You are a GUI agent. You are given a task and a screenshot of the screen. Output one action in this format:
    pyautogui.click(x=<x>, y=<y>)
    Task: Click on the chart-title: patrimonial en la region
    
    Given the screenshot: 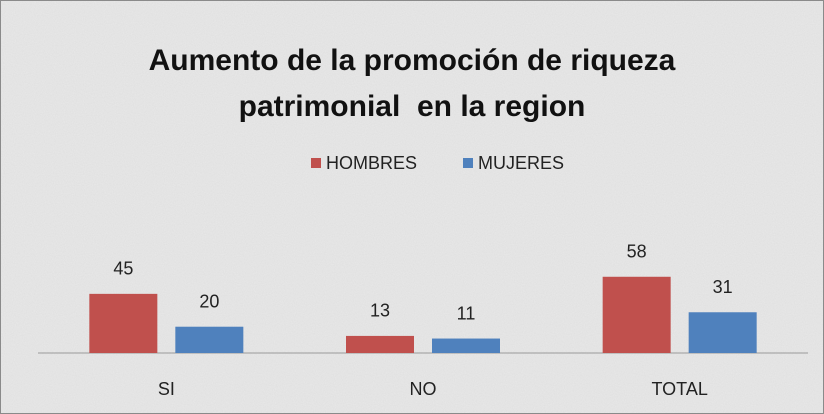 What is the action you would take?
    pyautogui.click(x=412, y=106)
    